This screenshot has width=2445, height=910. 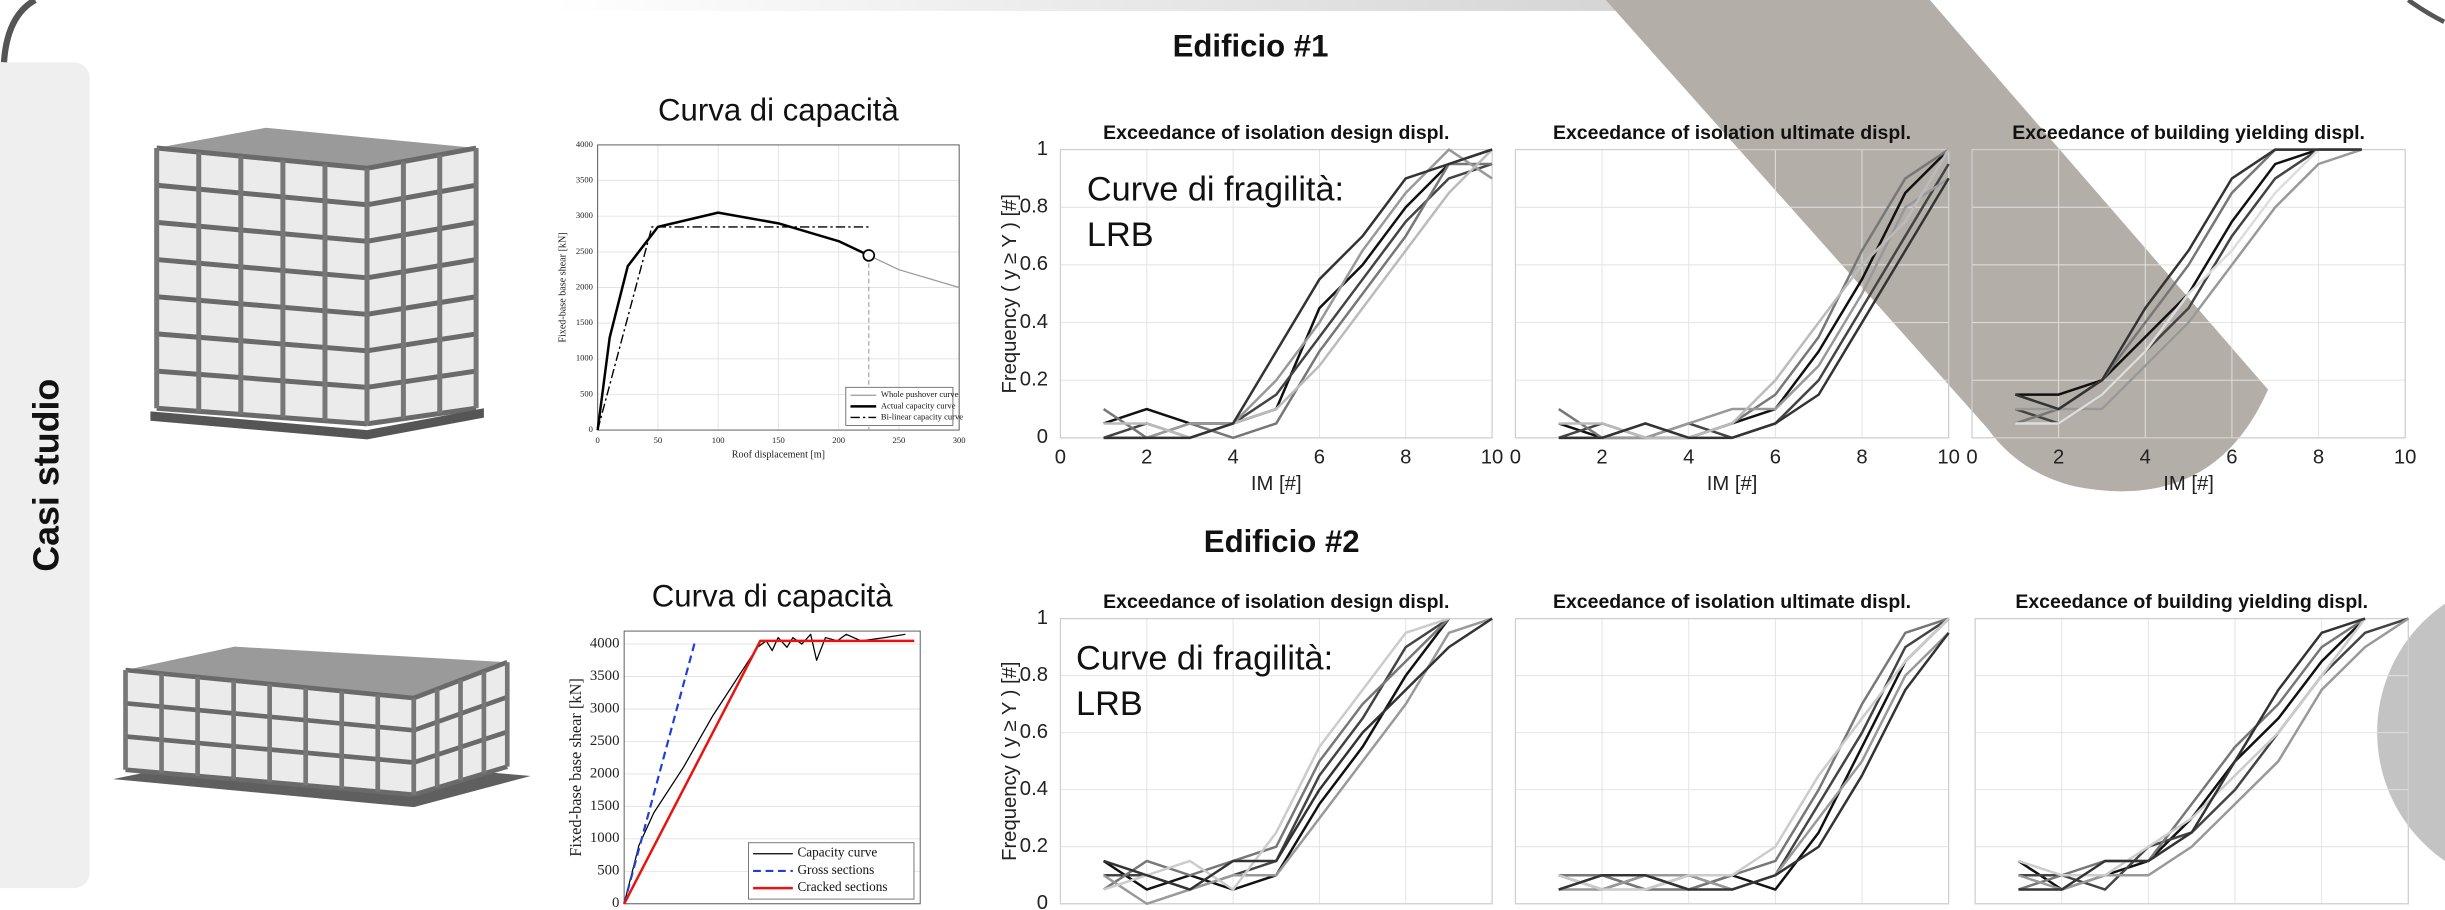 I want to click on side-label: Casi studio, so click(x=47, y=475).